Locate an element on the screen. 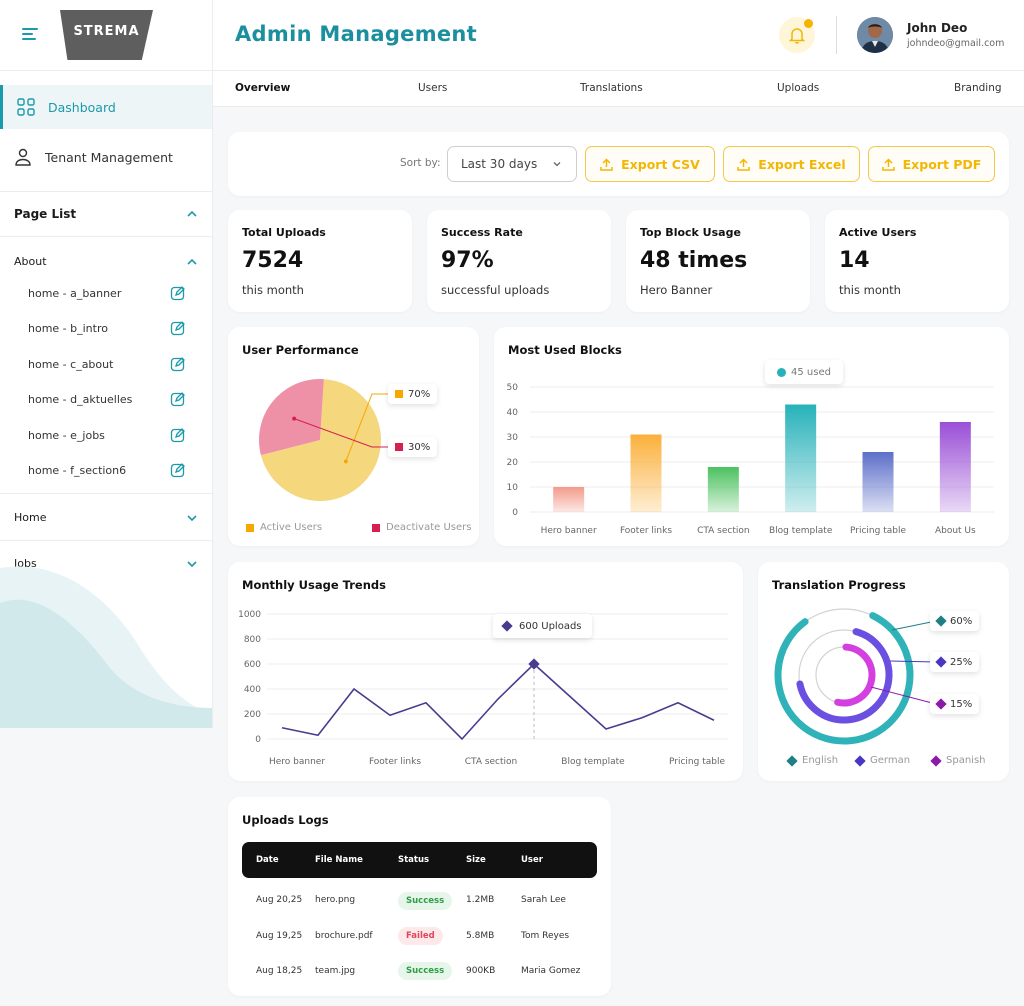 Image resolution: width=1024 pixels, height=1006 pixels. column-header: Status is located at coordinates (414, 860).